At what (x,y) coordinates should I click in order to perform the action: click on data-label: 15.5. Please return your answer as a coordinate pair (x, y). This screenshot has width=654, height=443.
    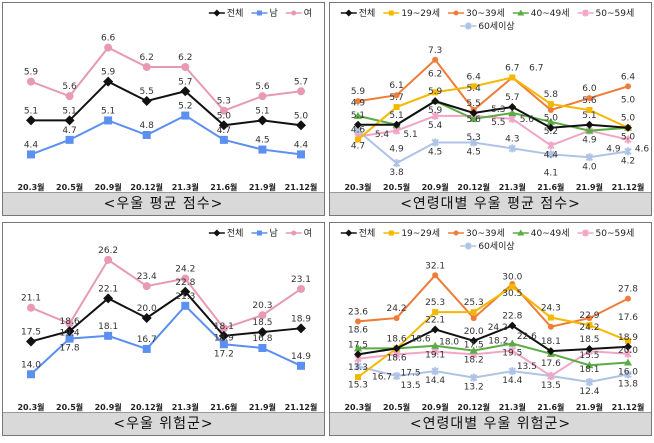
    Looking at the image, I should click on (589, 356).